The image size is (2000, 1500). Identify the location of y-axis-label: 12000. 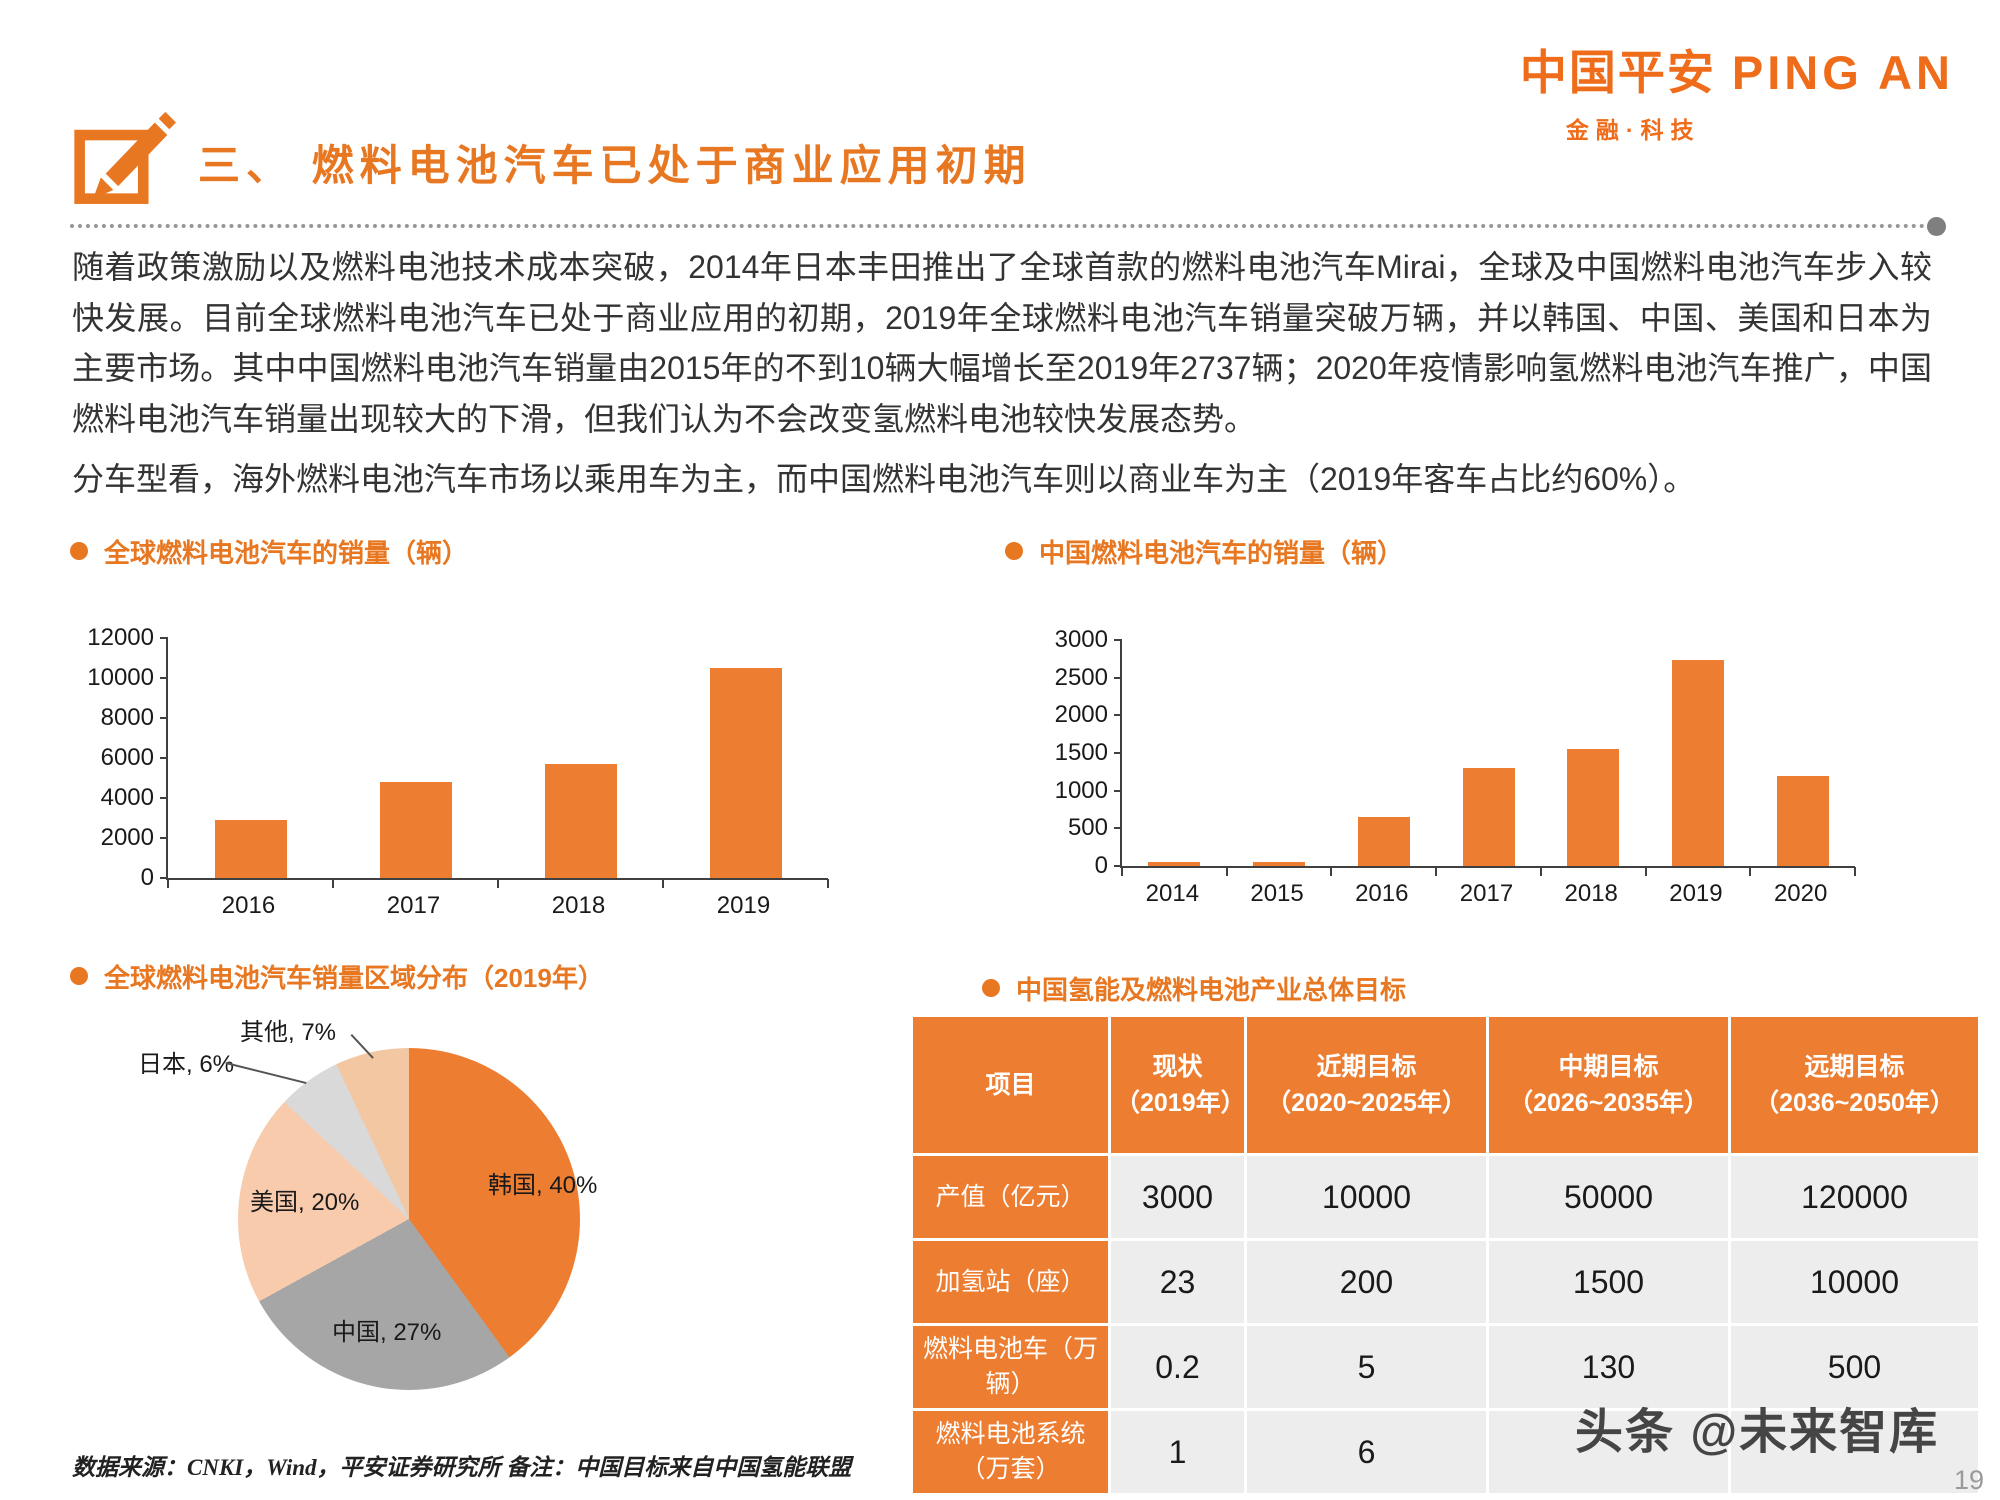
(120, 637).